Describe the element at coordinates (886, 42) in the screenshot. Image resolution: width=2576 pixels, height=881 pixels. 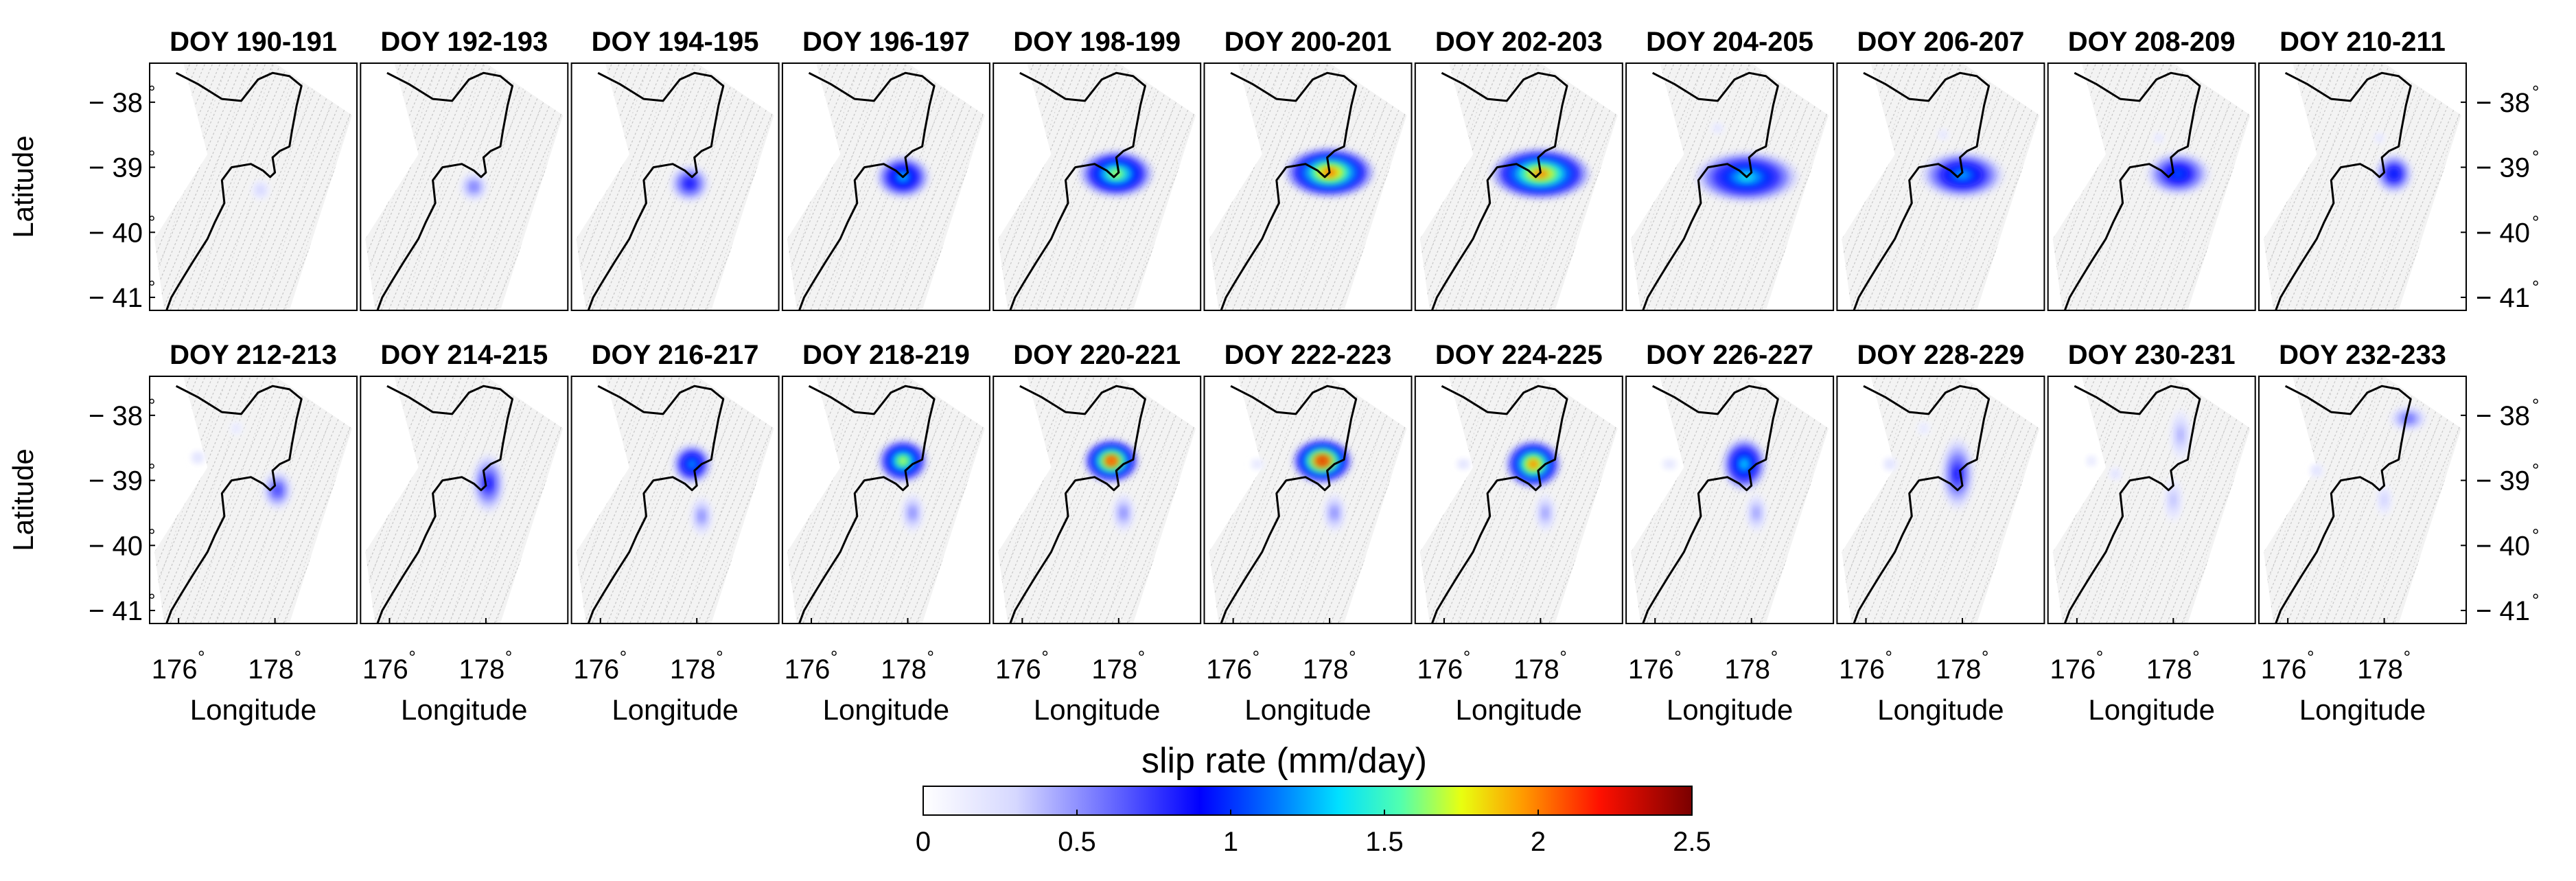
I see `panel-title: DOY 196-197` at that location.